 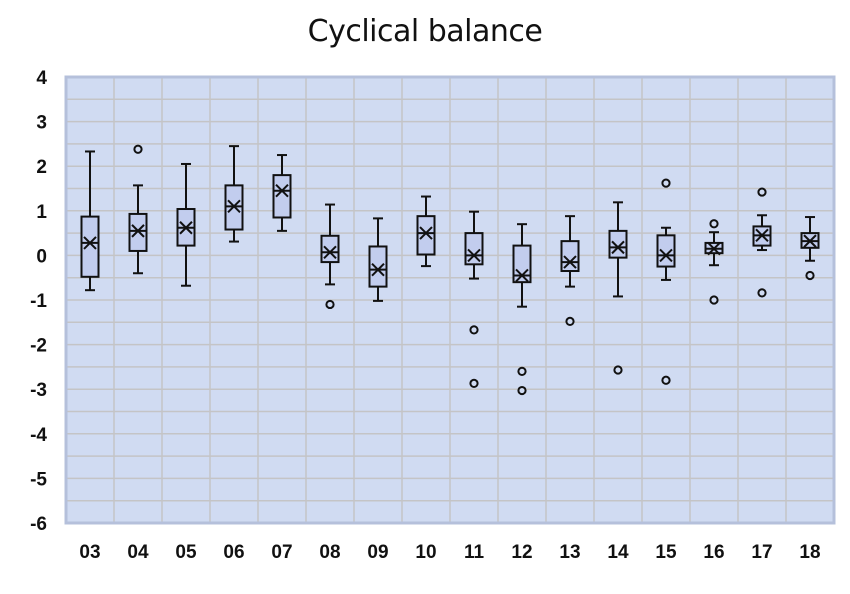 What do you see at coordinates (38, 435) in the screenshot?
I see `y-tick-label: -4` at bounding box center [38, 435].